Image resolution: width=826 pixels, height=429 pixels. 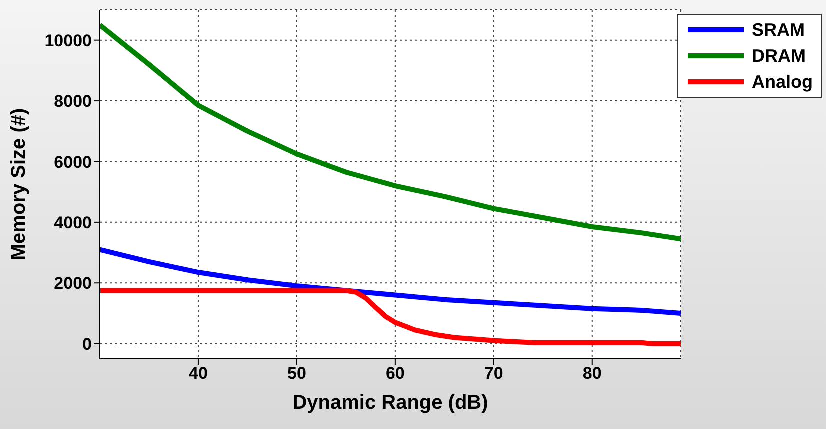 What do you see at coordinates (390, 403) in the screenshot?
I see `x-axis-title: Dynamic Range (dB)` at bounding box center [390, 403].